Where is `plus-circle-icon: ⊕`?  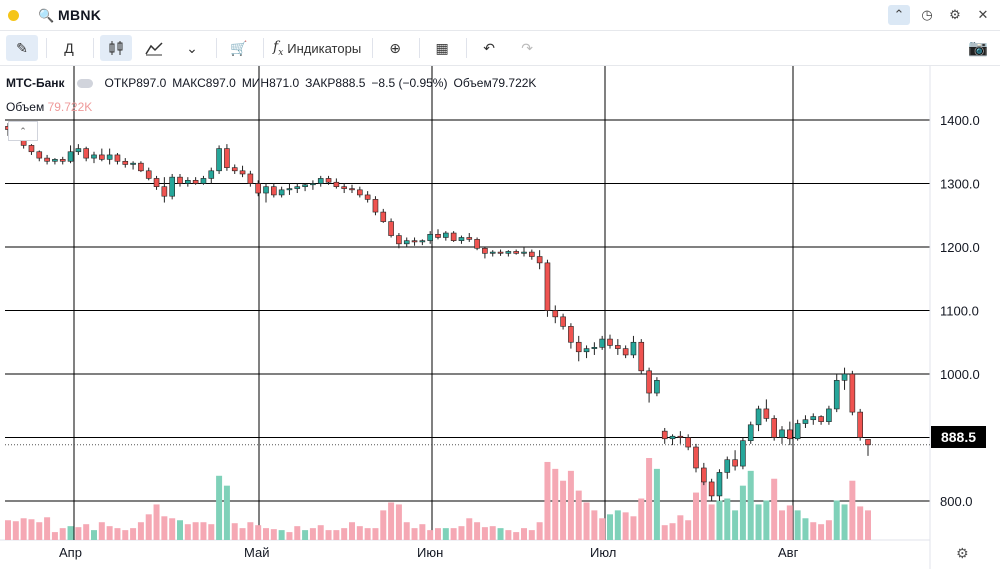
plus-circle-icon: ⊕ is located at coordinates (395, 47).